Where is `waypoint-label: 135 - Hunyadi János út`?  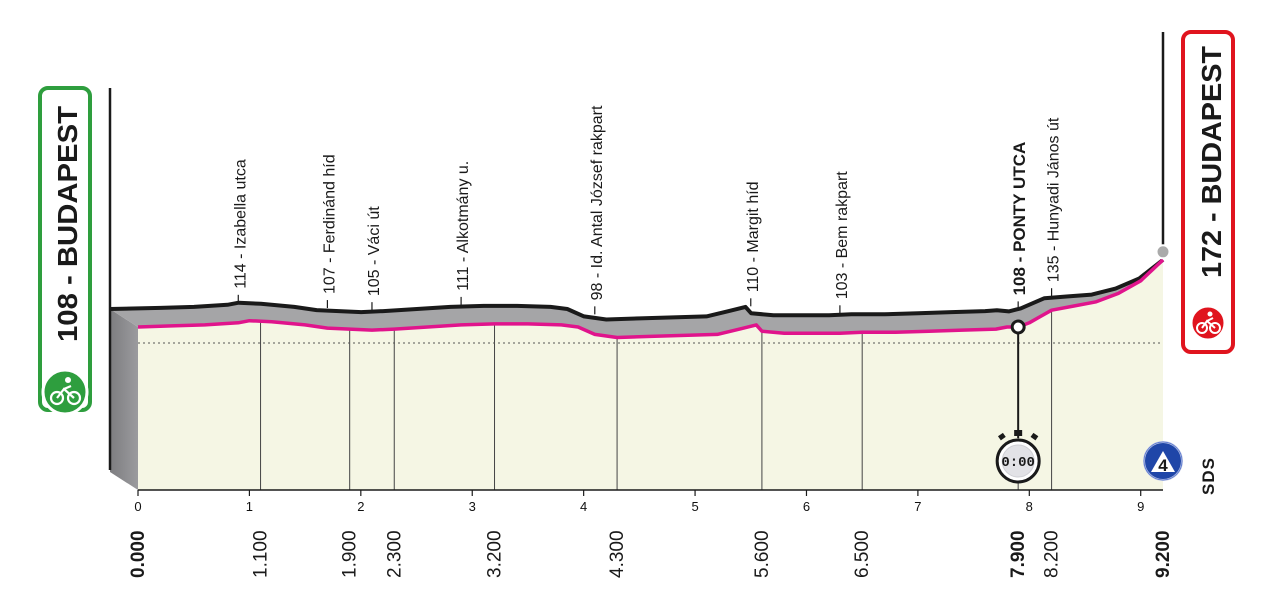
waypoint-label: 135 - Hunyadi János út is located at coordinates (1054, 199).